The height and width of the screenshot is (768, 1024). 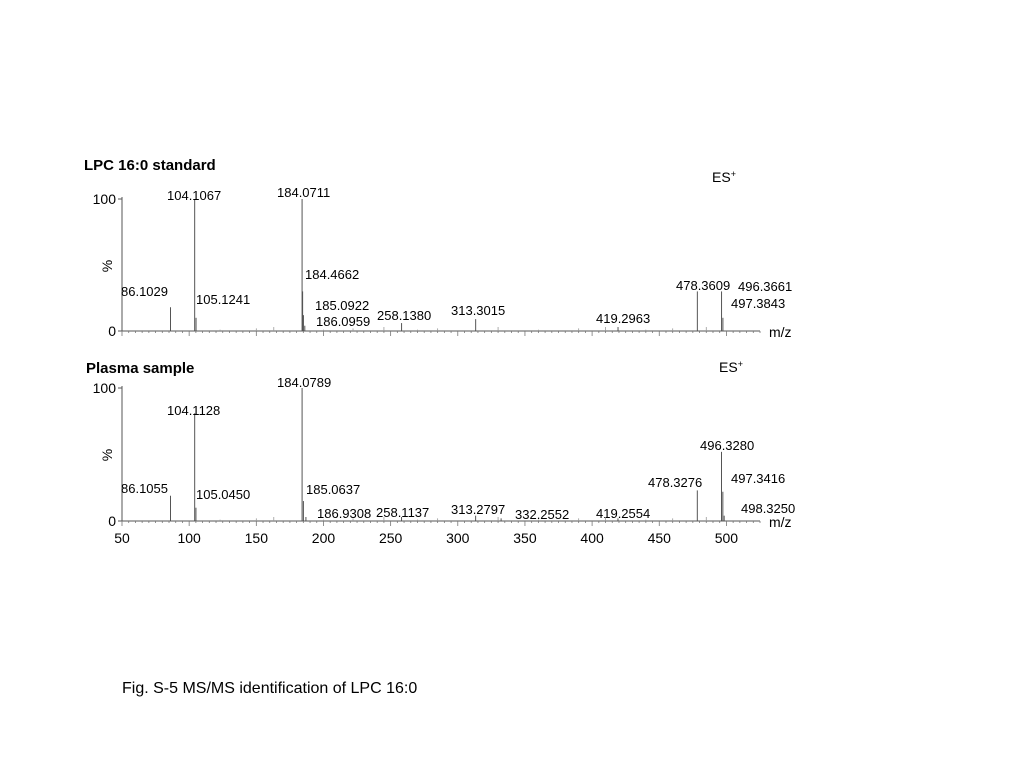 I want to click on peak-label: 496.3661, so click(x=765, y=286).